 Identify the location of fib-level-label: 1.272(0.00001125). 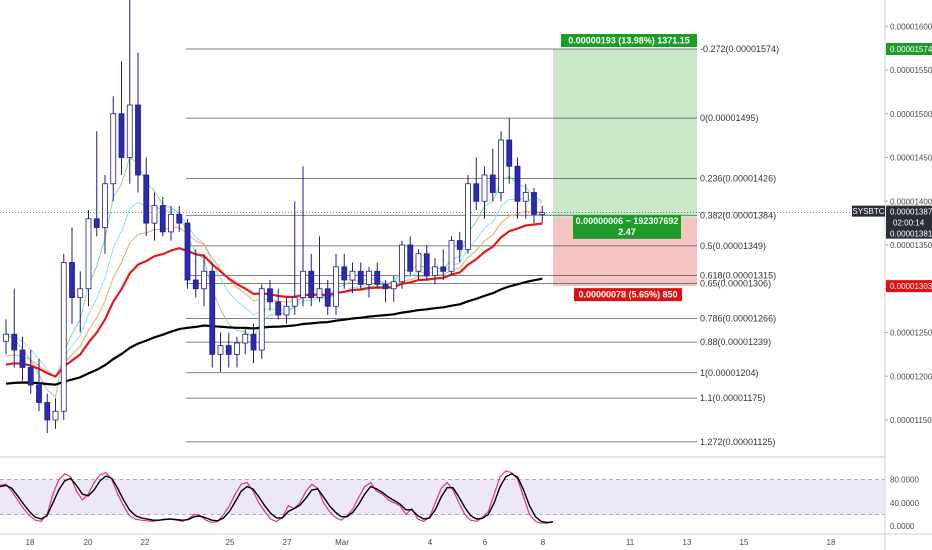
(737, 442).